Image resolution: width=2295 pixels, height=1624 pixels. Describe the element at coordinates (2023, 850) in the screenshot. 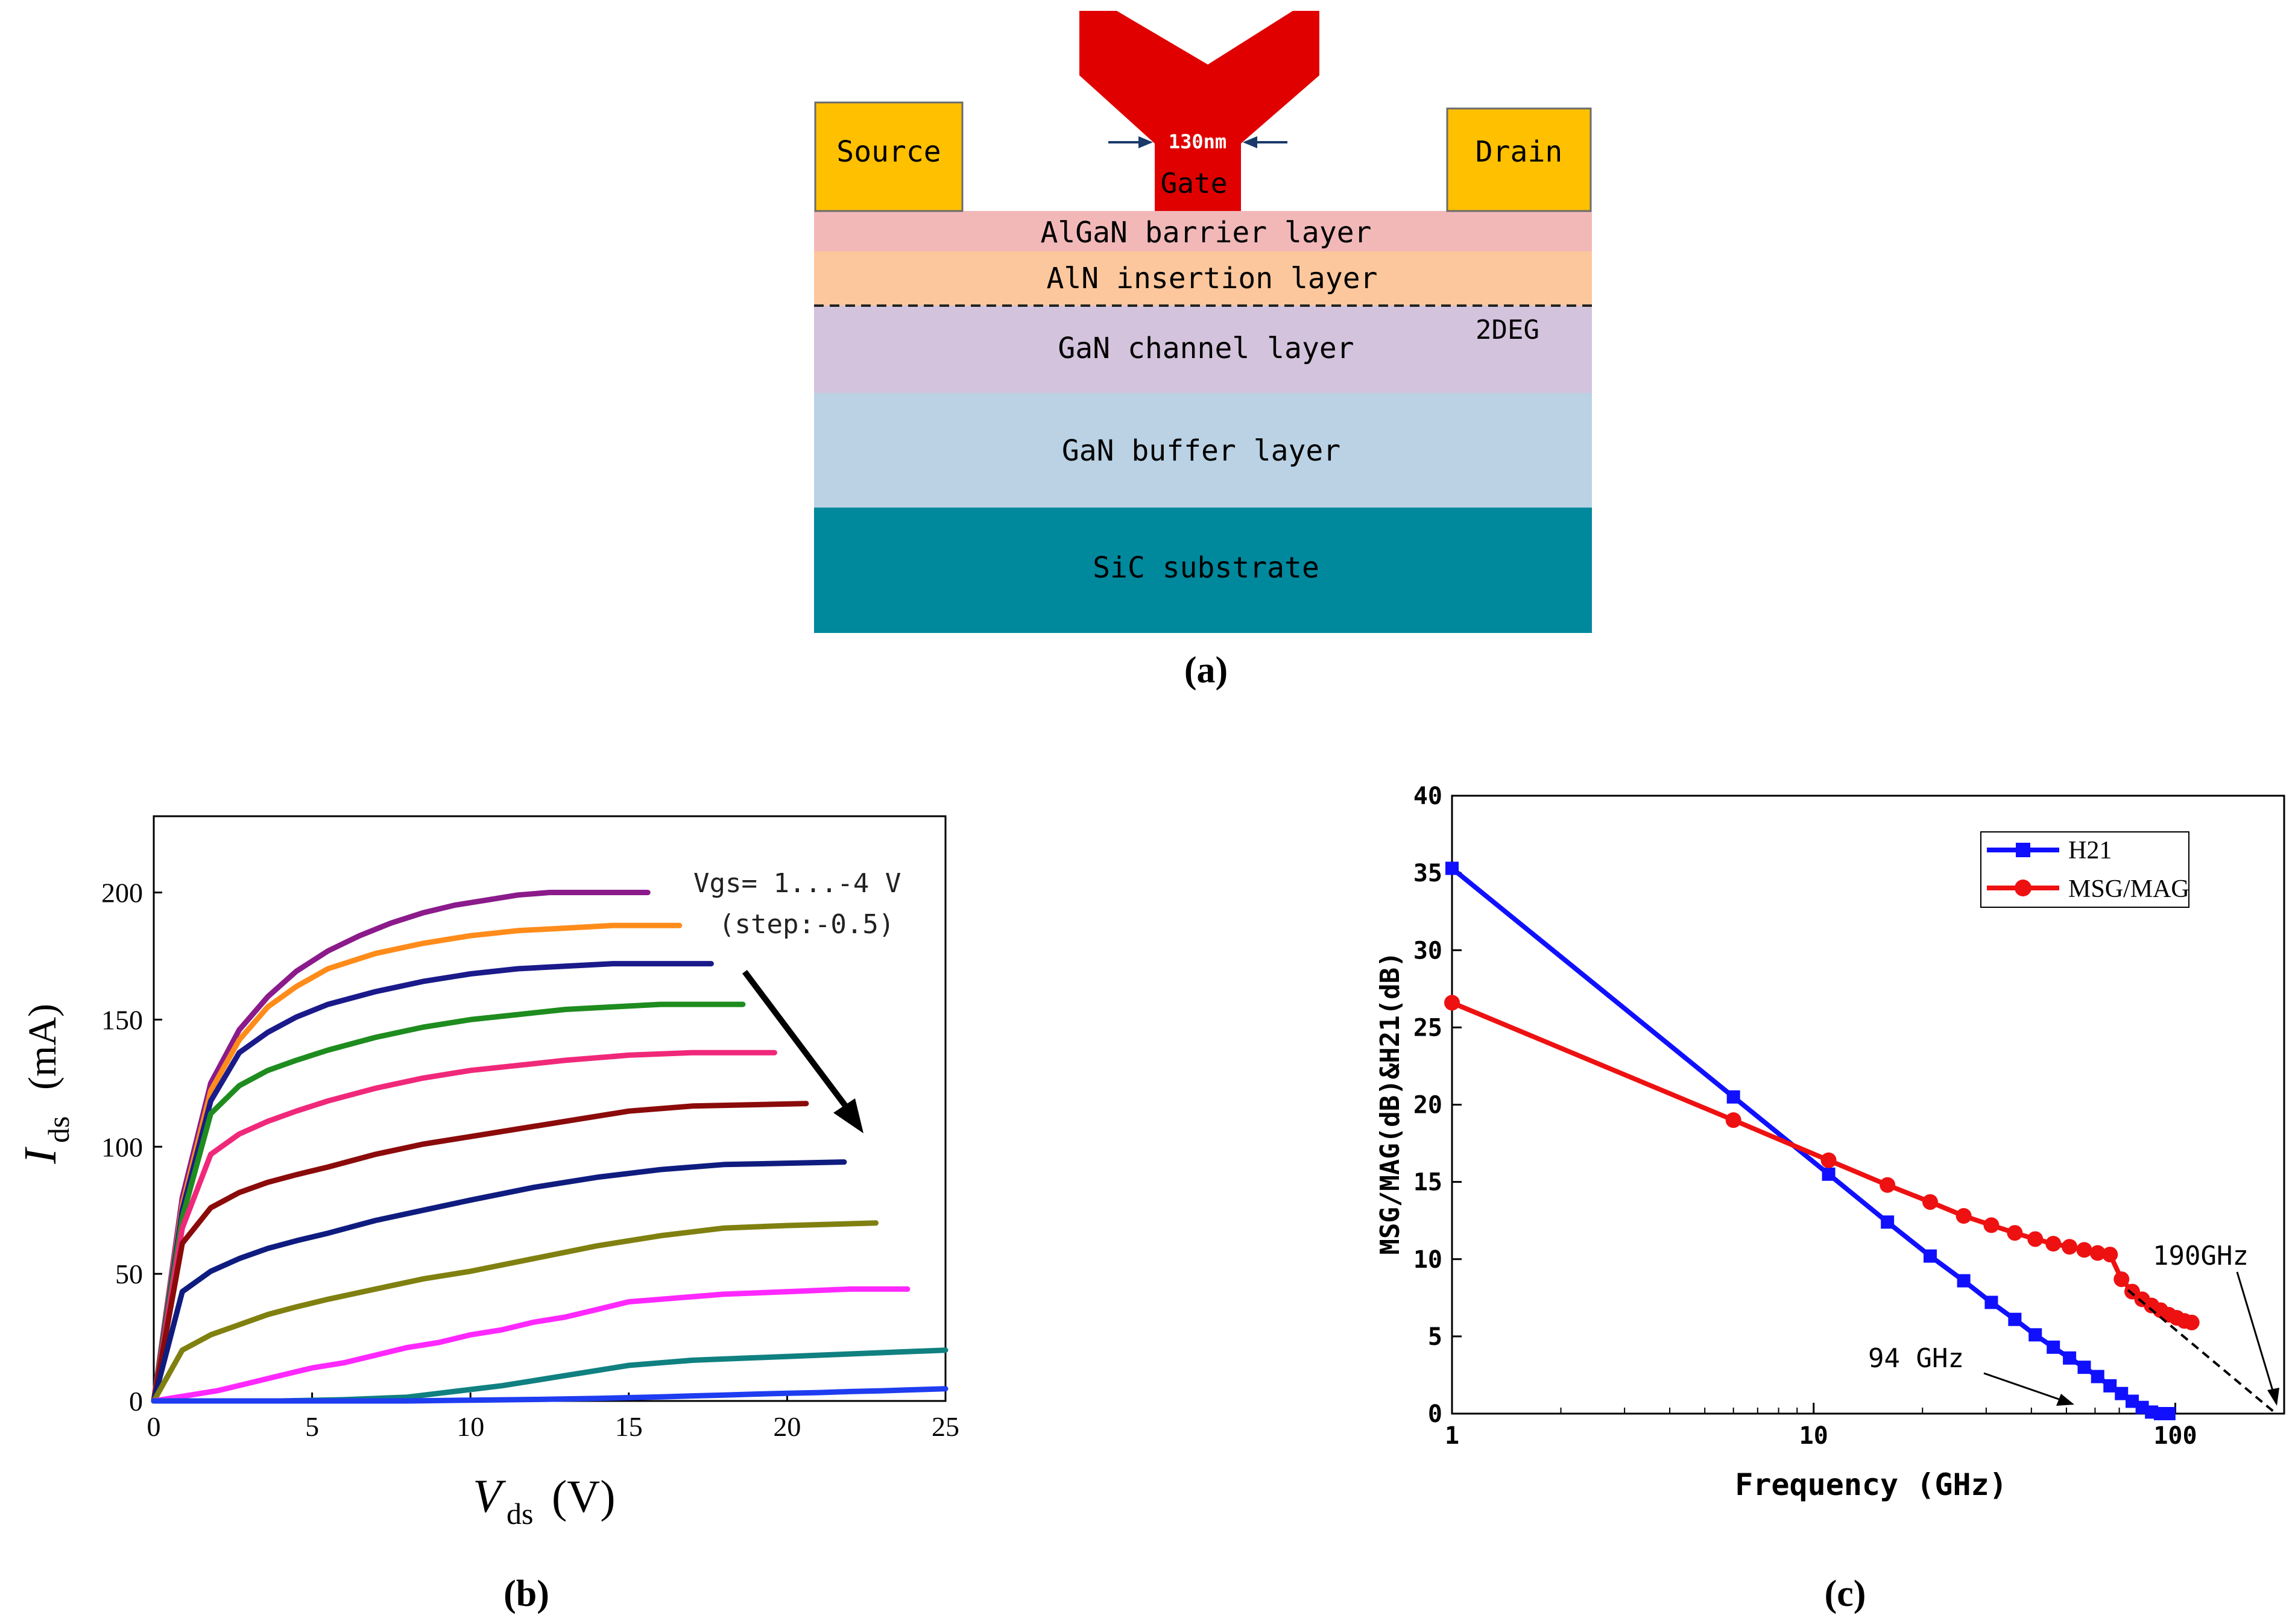

I see `legend-h21-marker` at that location.